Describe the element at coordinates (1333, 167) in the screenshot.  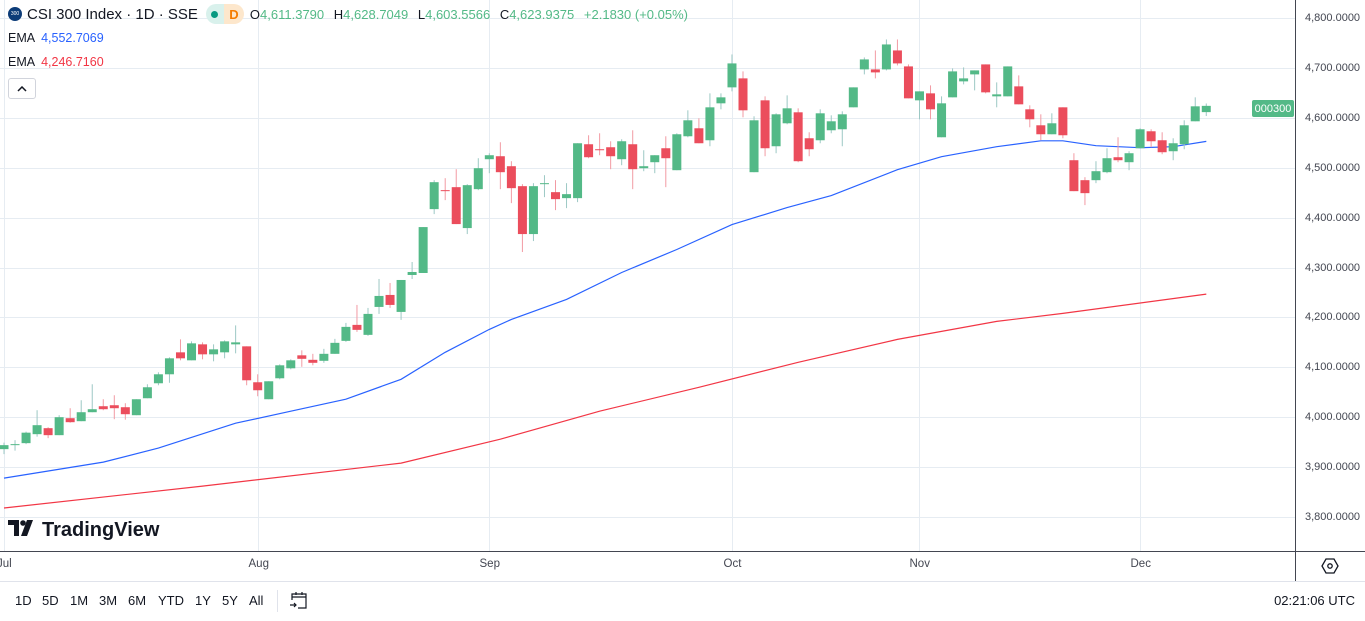
I see `price-tick-label: 4,500.0000` at that location.